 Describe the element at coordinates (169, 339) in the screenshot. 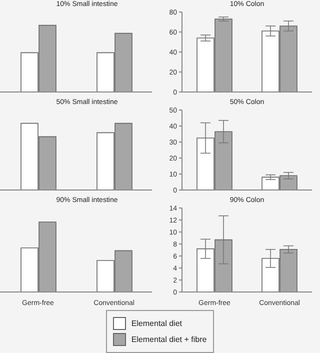

I see `legend-label: Elemental diet + fibre` at that location.